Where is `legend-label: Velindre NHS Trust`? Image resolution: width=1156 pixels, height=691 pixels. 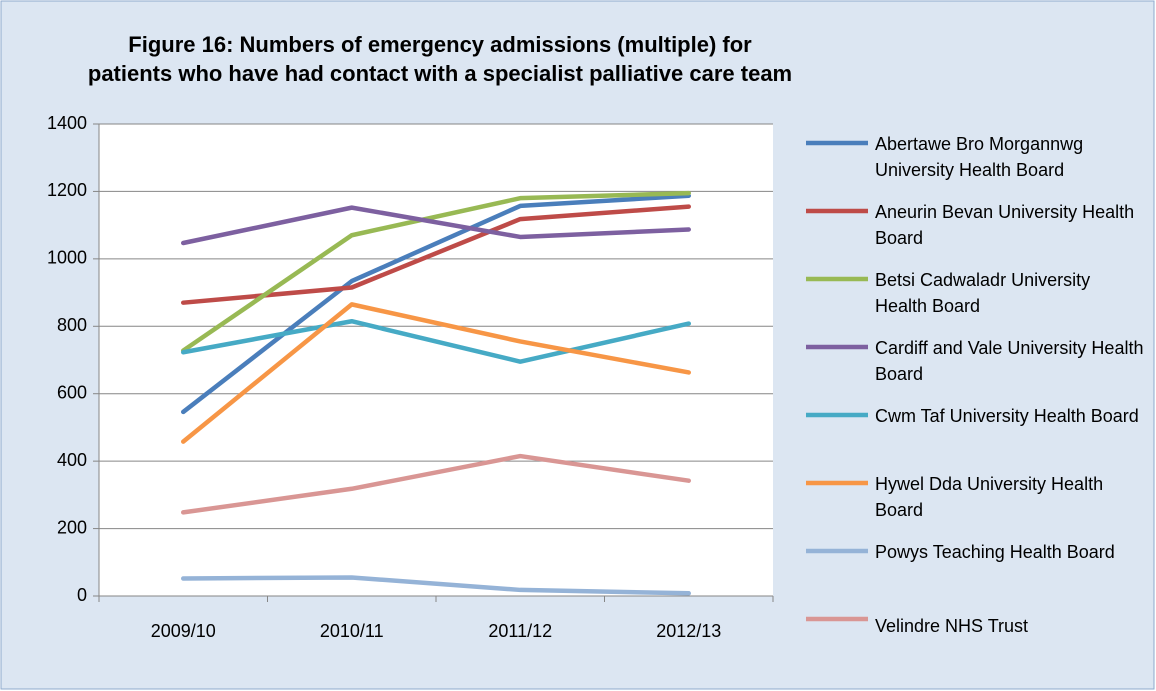 legend-label: Velindre NHS Trust is located at coordinates (952, 626).